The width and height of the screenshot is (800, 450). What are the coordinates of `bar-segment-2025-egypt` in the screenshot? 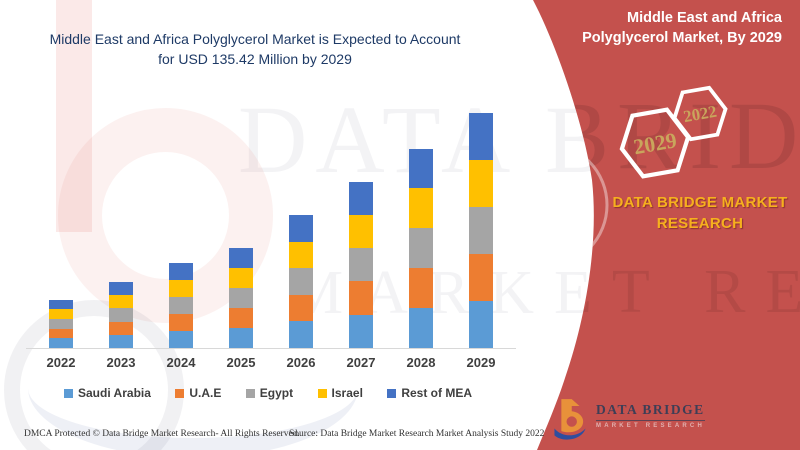 It's located at (241, 298).